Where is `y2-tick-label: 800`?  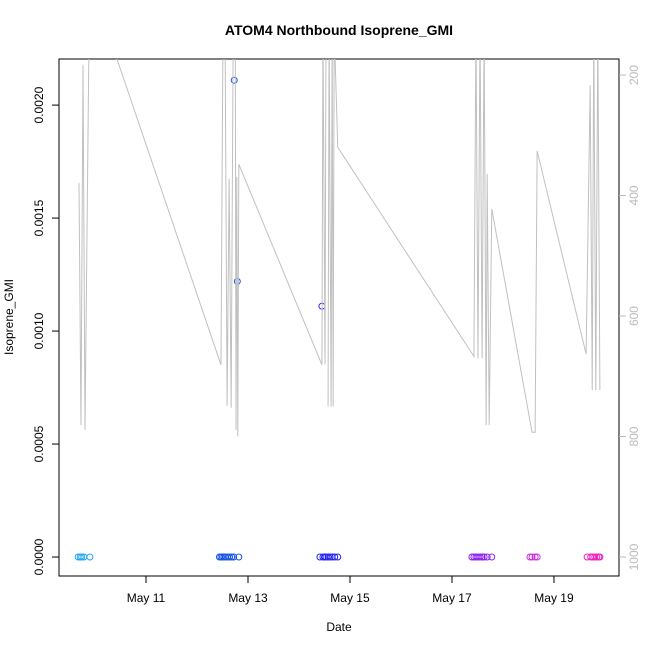 y2-tick-label: 800 is located at coordinates (634, 436).